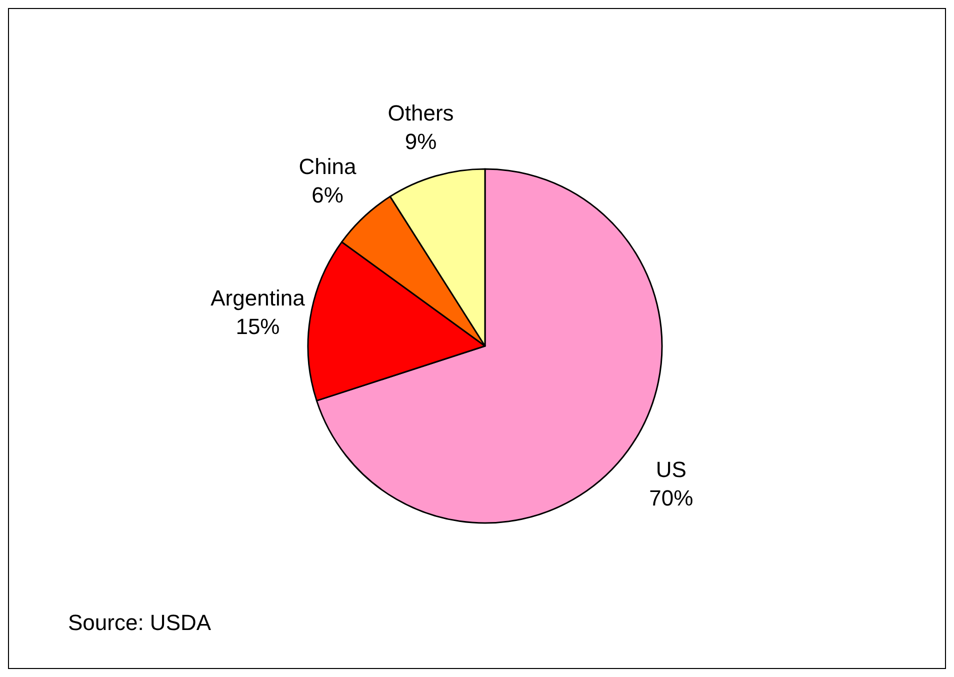 The height and width of the screenshot is (677, 954). Describe the element at coordinates (671, 497) in the screenshot. I see `data-label: 70%` at that location.